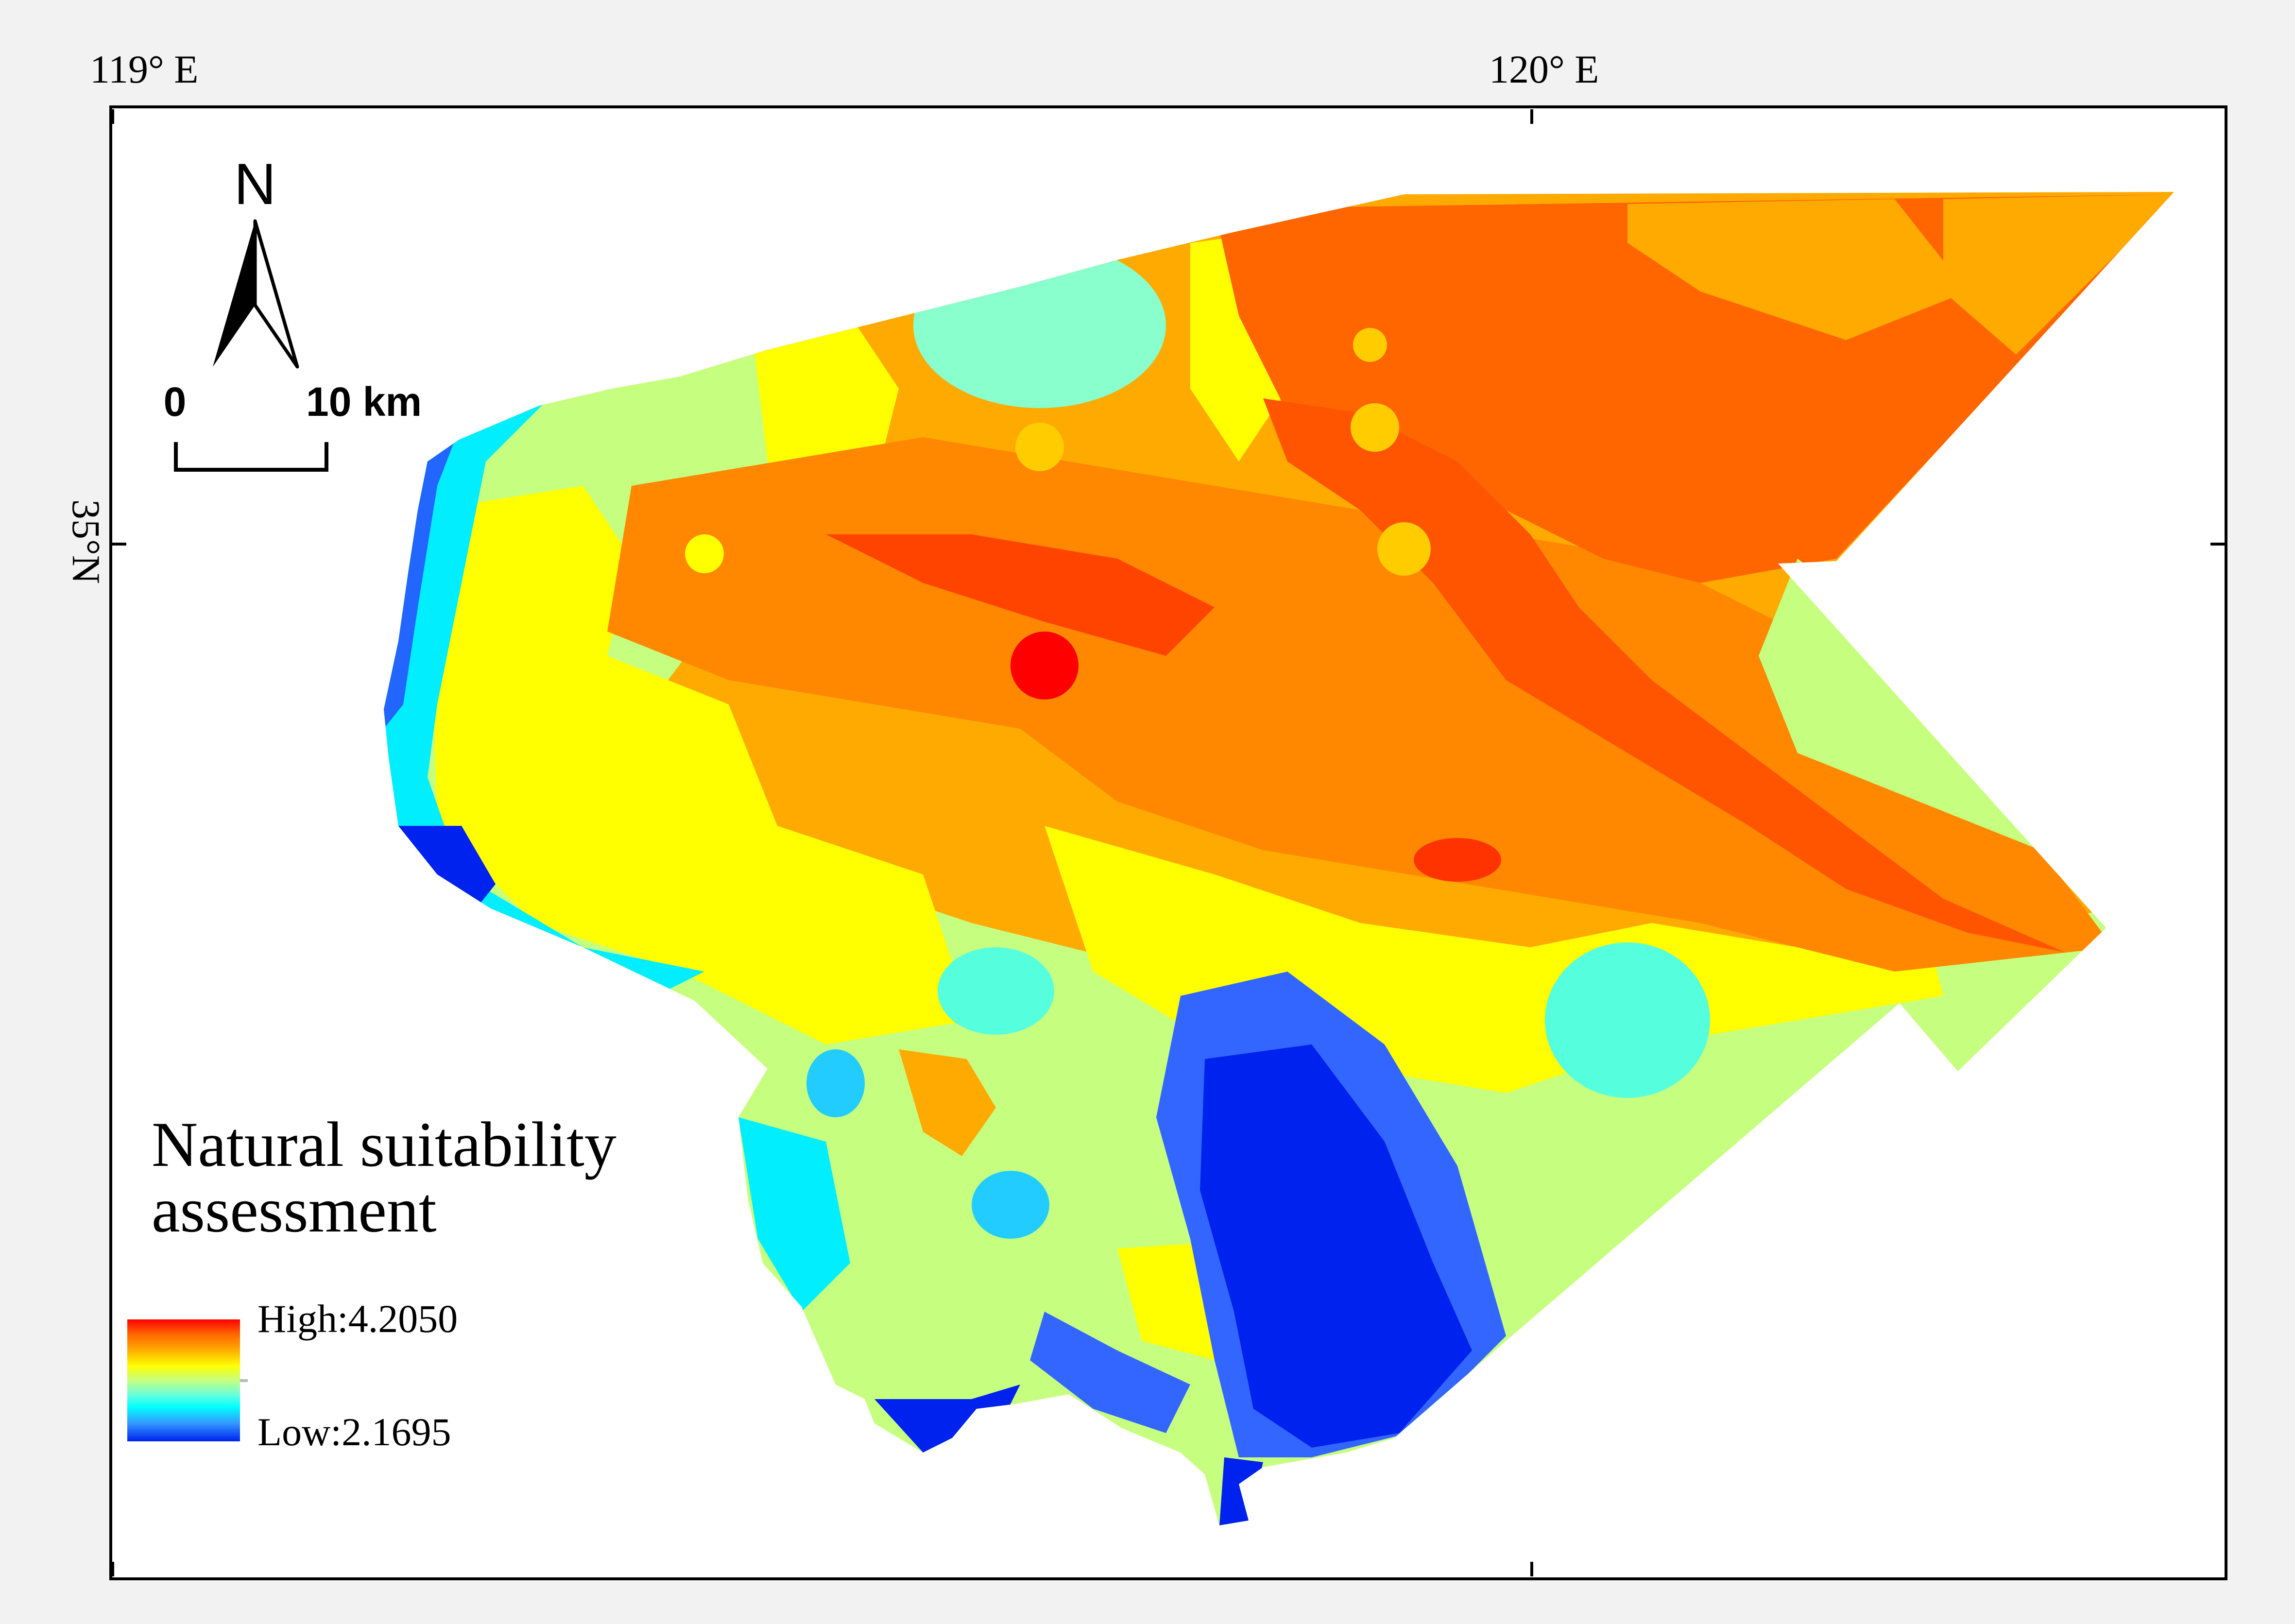 The height and width of the screenshot is (1624, 2295). What do you see at coordinates (354, 1432) in the screenshot?
I see `legend-low-label: Low:2.1695` at bounding box center [354, 1432].